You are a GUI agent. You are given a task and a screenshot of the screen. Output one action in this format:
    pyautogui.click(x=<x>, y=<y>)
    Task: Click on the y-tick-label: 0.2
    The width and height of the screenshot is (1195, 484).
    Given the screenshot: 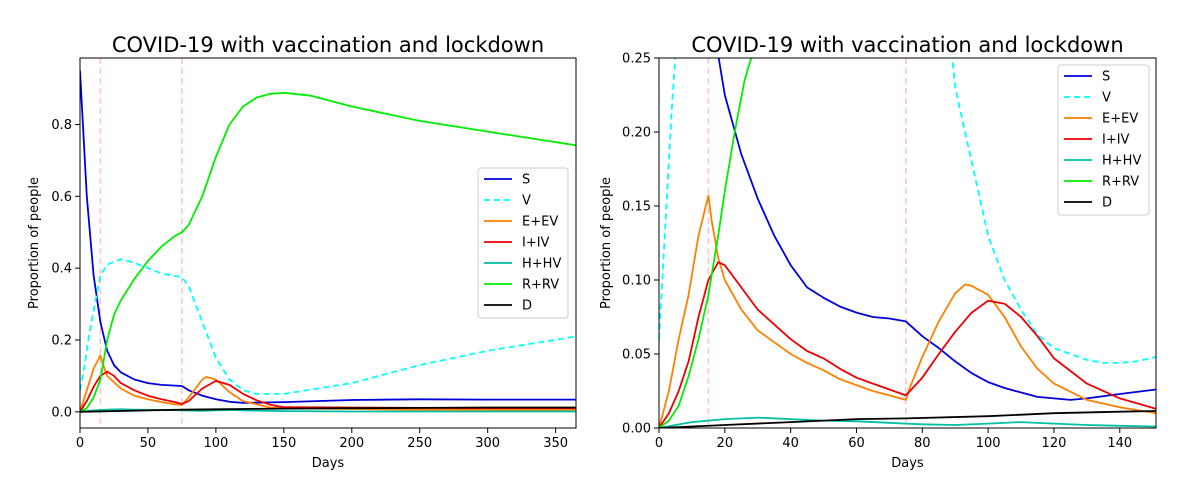 What is the action you would take?
    pyautogui.click(x=61, y=340)
    